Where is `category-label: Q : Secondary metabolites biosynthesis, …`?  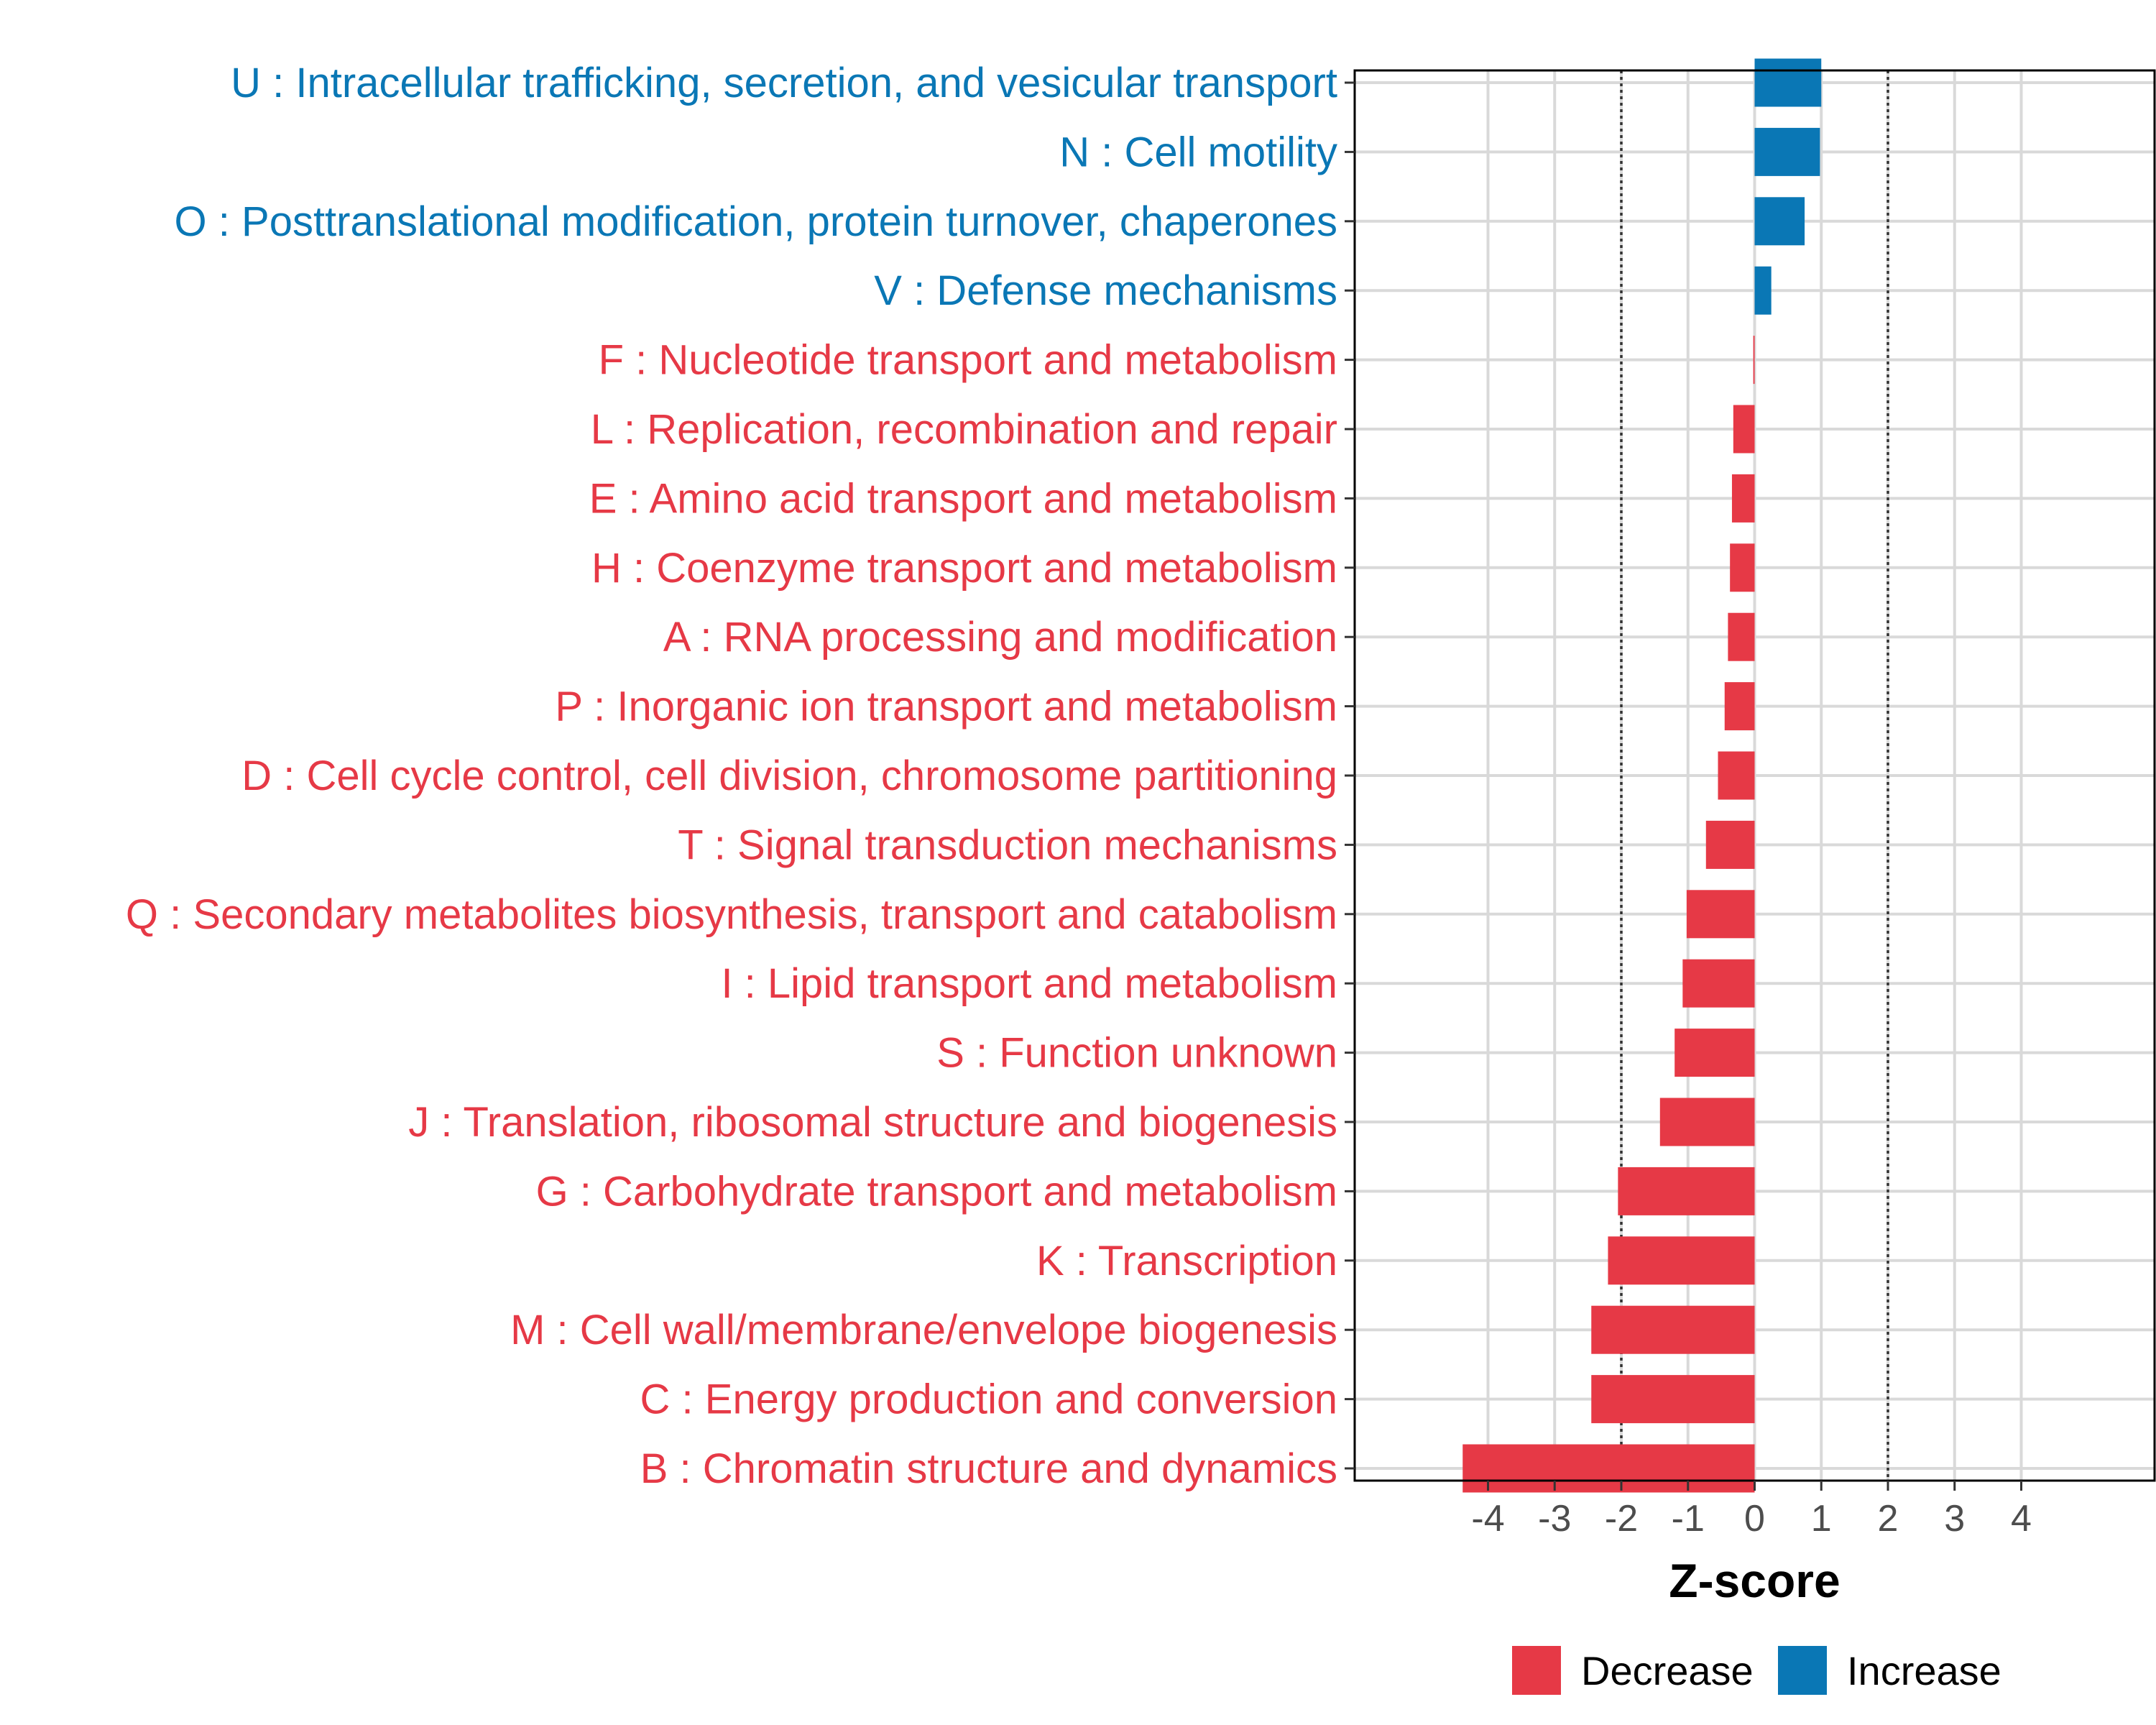 category-label: Q : Secondary metabolites biosynthesis, … is located at coordinates (731, 914).